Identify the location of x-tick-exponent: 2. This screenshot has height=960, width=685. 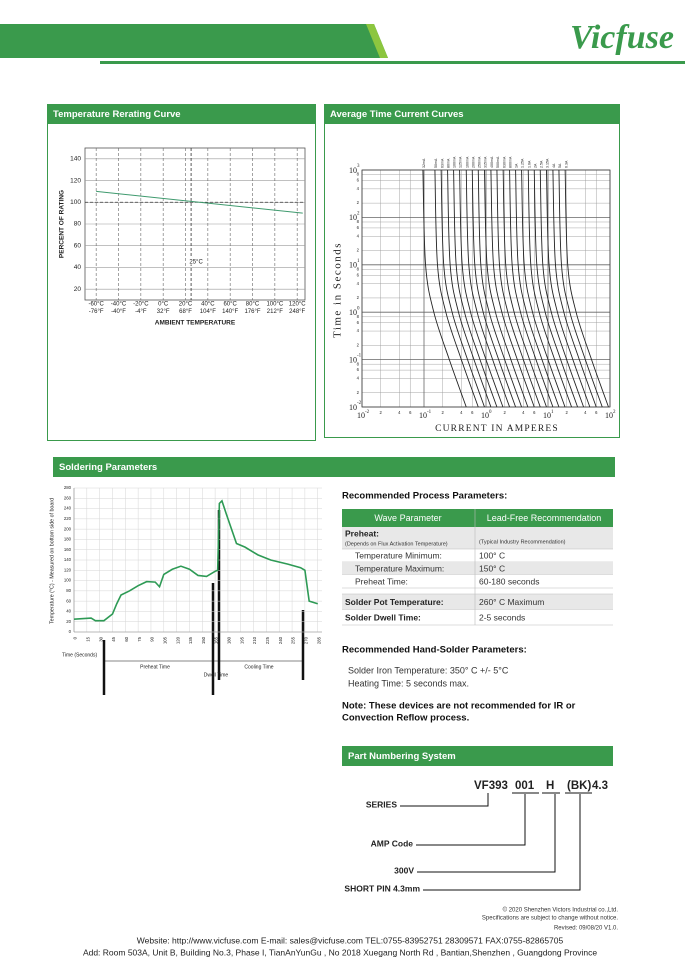
(614, 412).